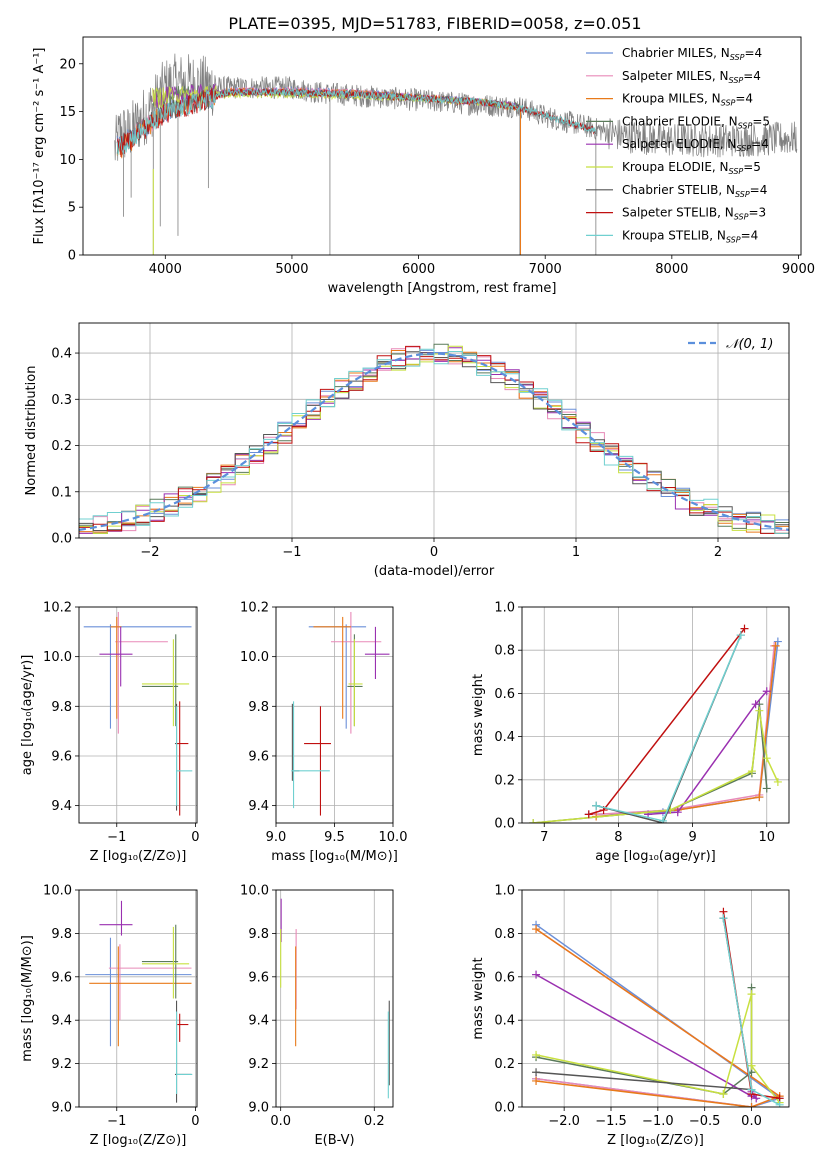  Describe the element at coordinates (27, 998) in the screenshot. I see `y-axis-label: mass [log₁₀(M/M⊙)]` at that location.